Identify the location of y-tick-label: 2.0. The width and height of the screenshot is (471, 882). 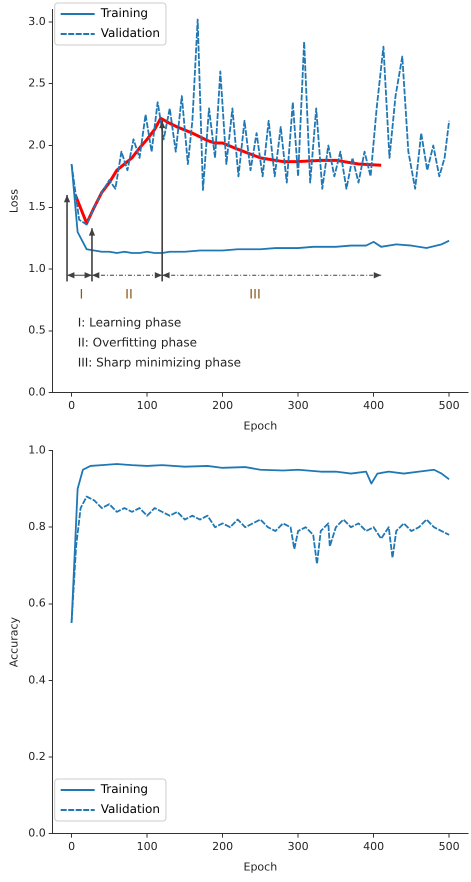
(37, 145).